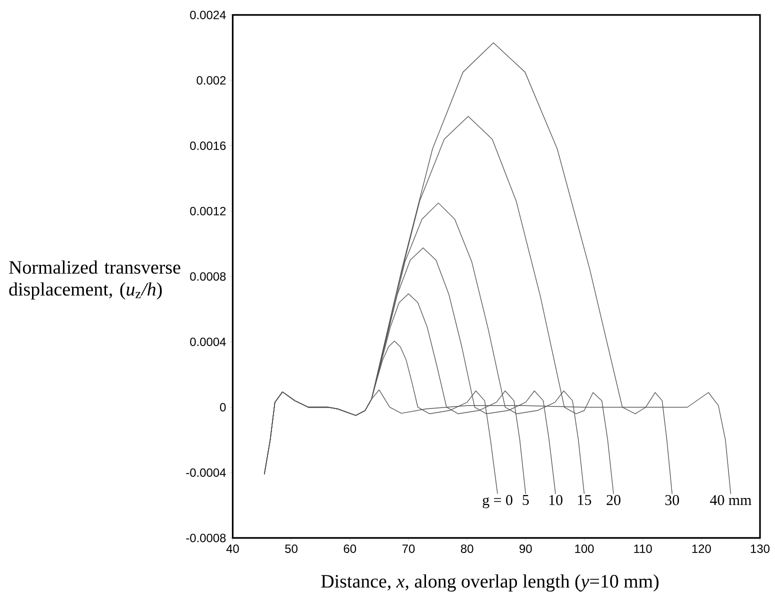 The height and width of the screenshot is (605, 775). What do you see at coordinates (555, 500) in the screenshot?
I see `series-label: 10` at bounding box center [555, 500].